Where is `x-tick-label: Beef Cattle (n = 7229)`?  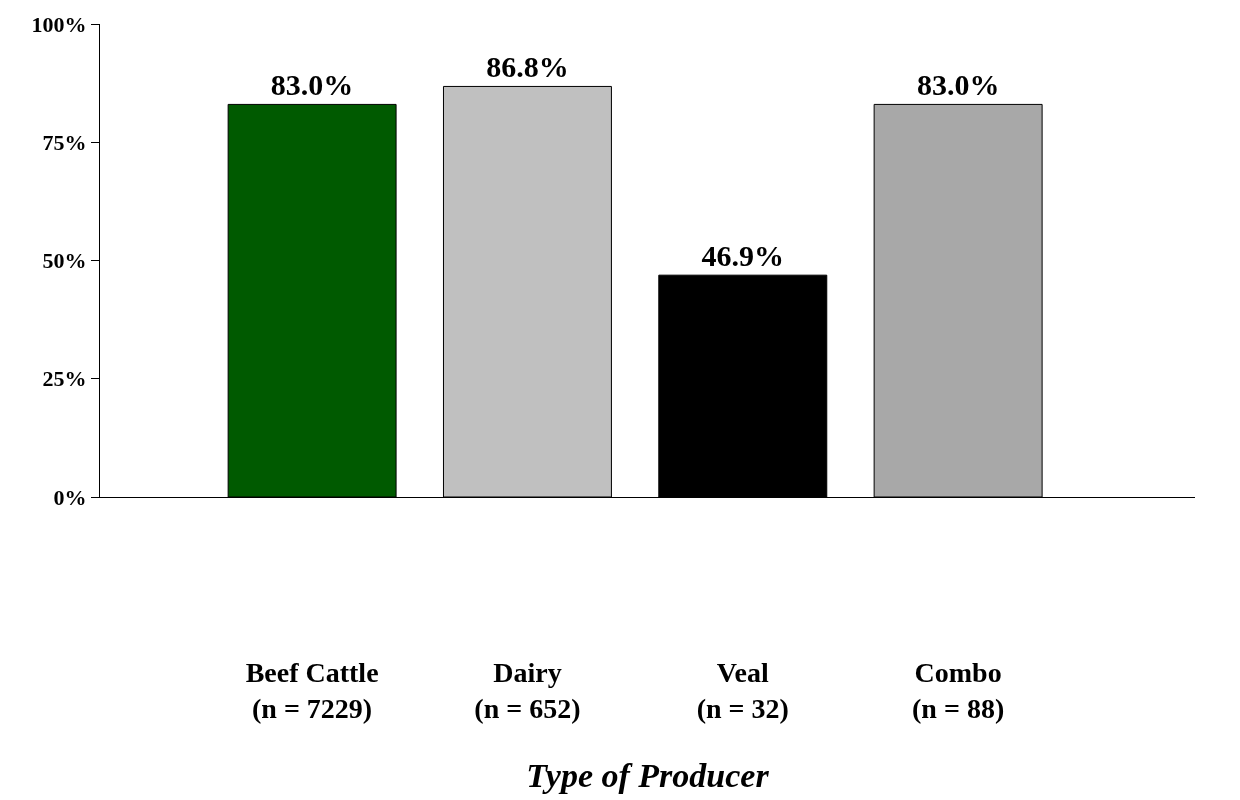 x-tick-label: Beef Cattle (n = 7229) is located at coordinates (312, 690).